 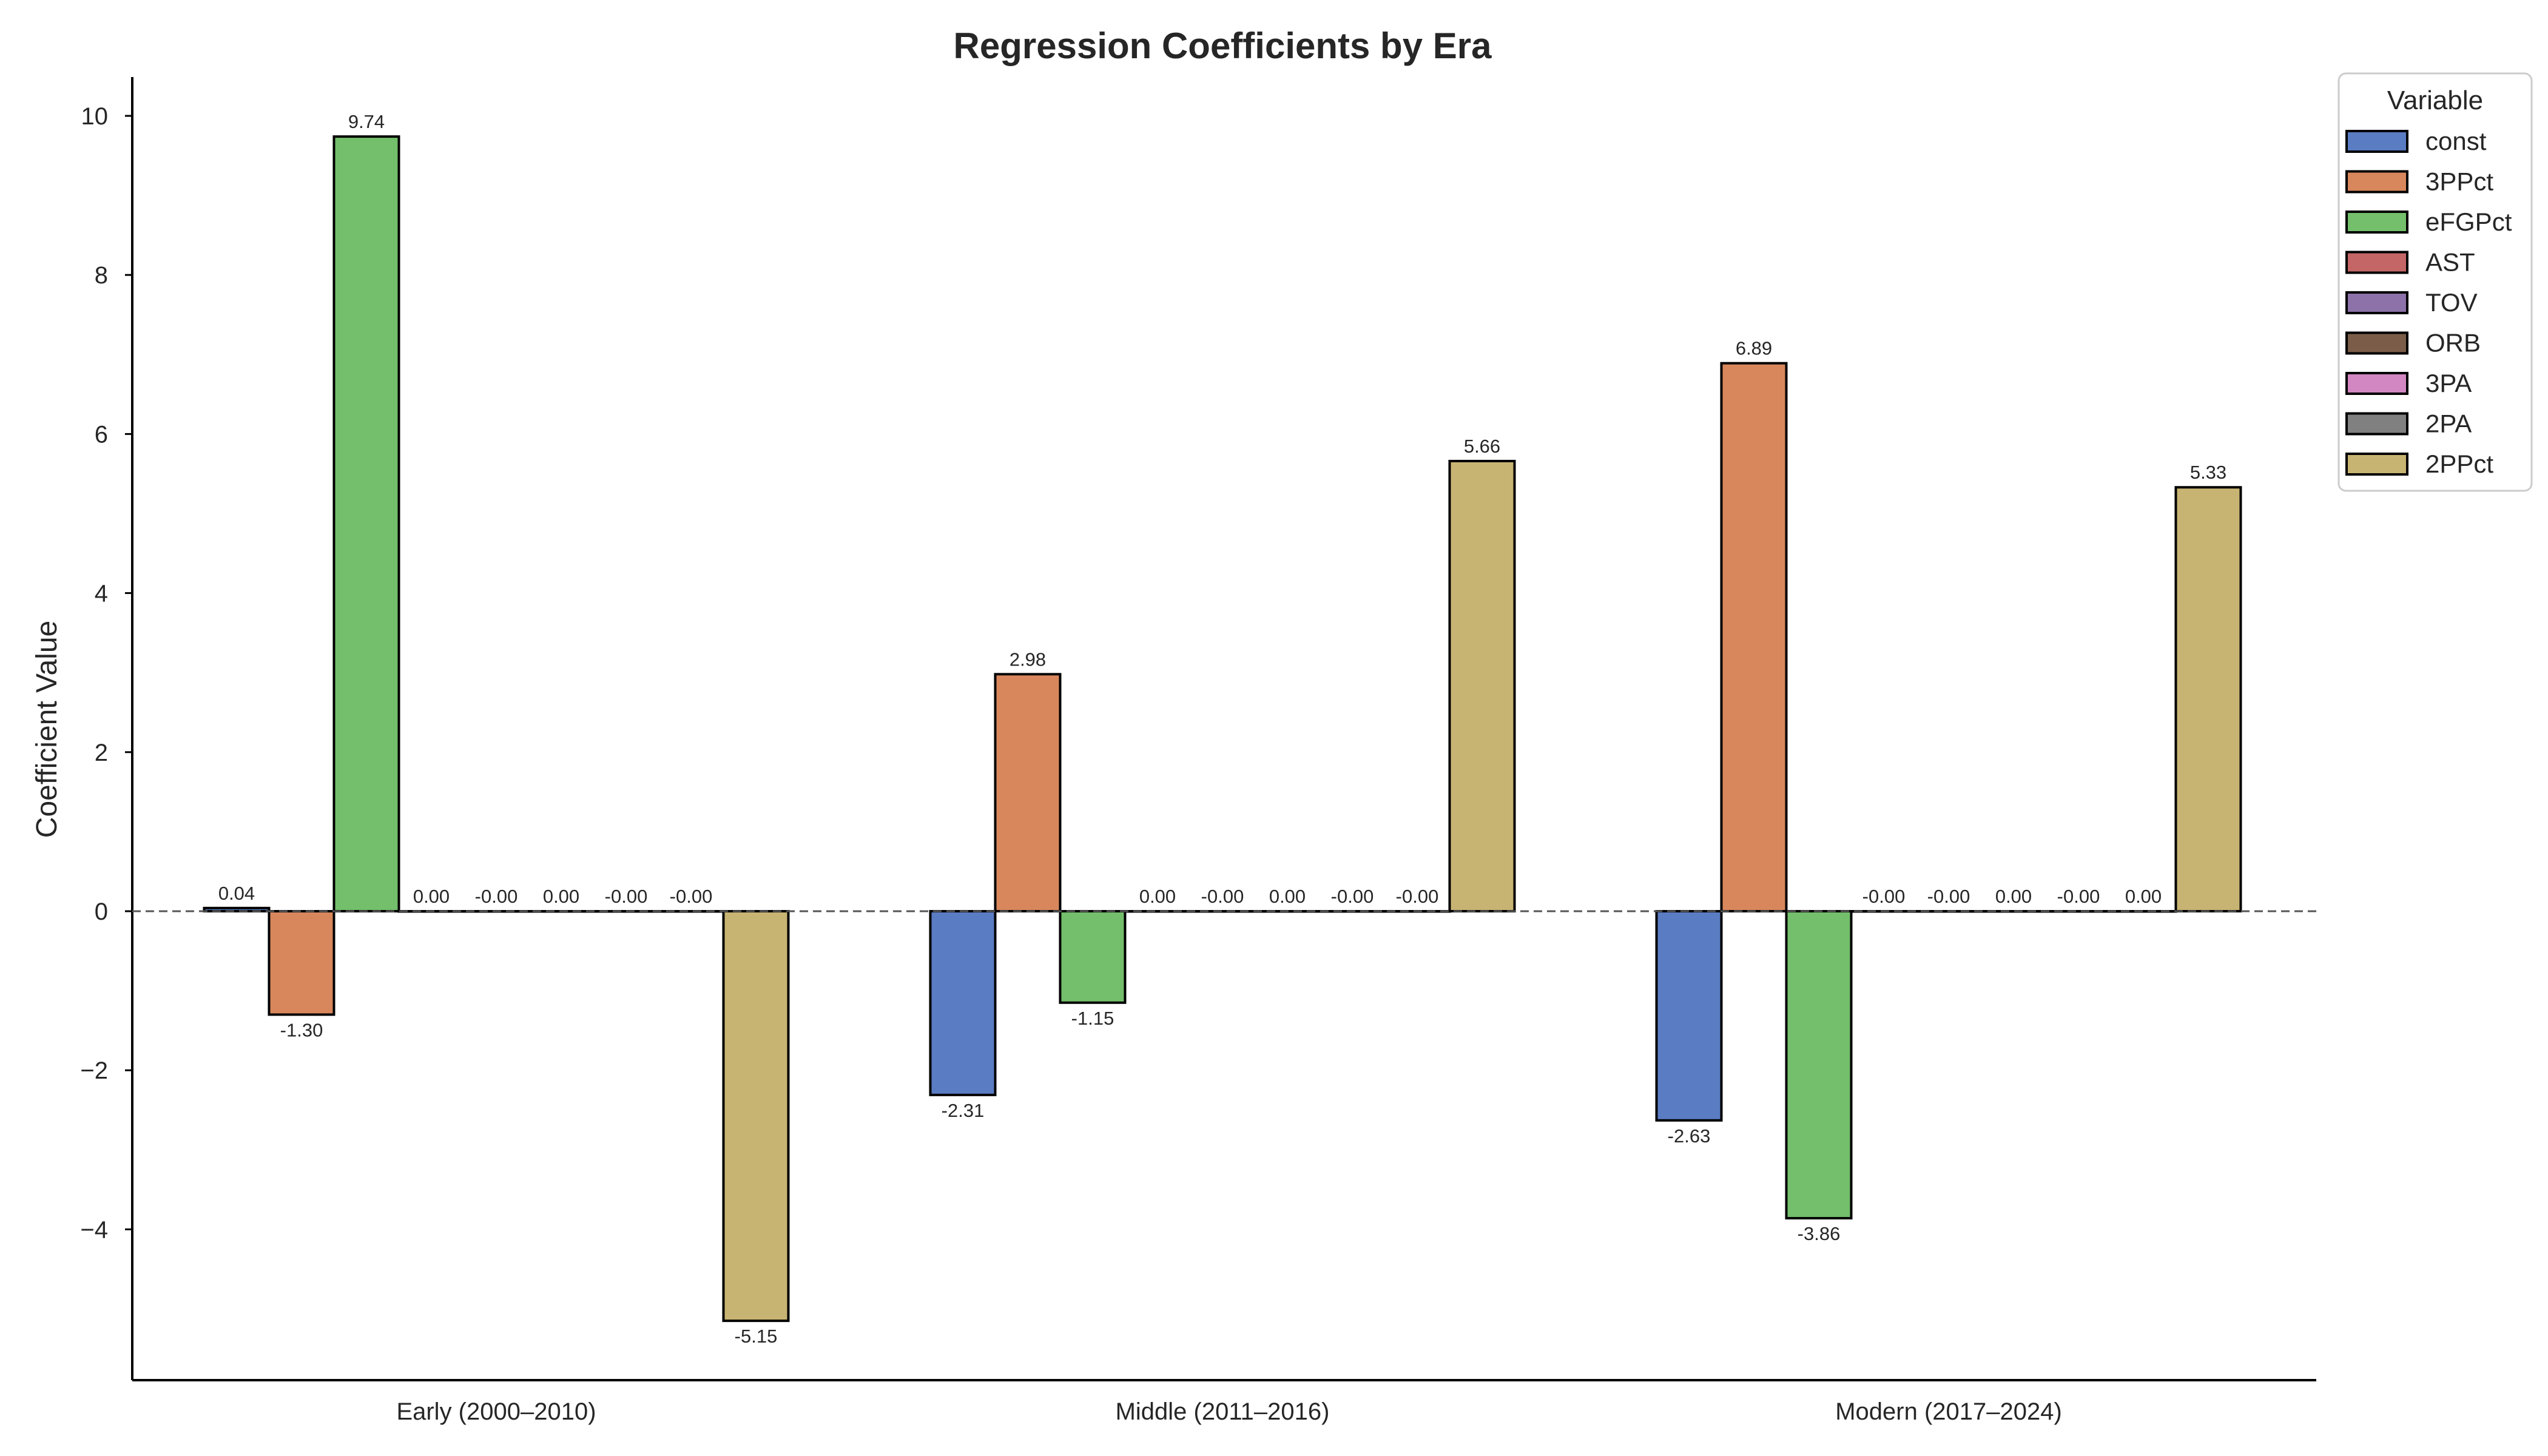 I want to click on legend-swatch-const, so click(x=2376, y=141).